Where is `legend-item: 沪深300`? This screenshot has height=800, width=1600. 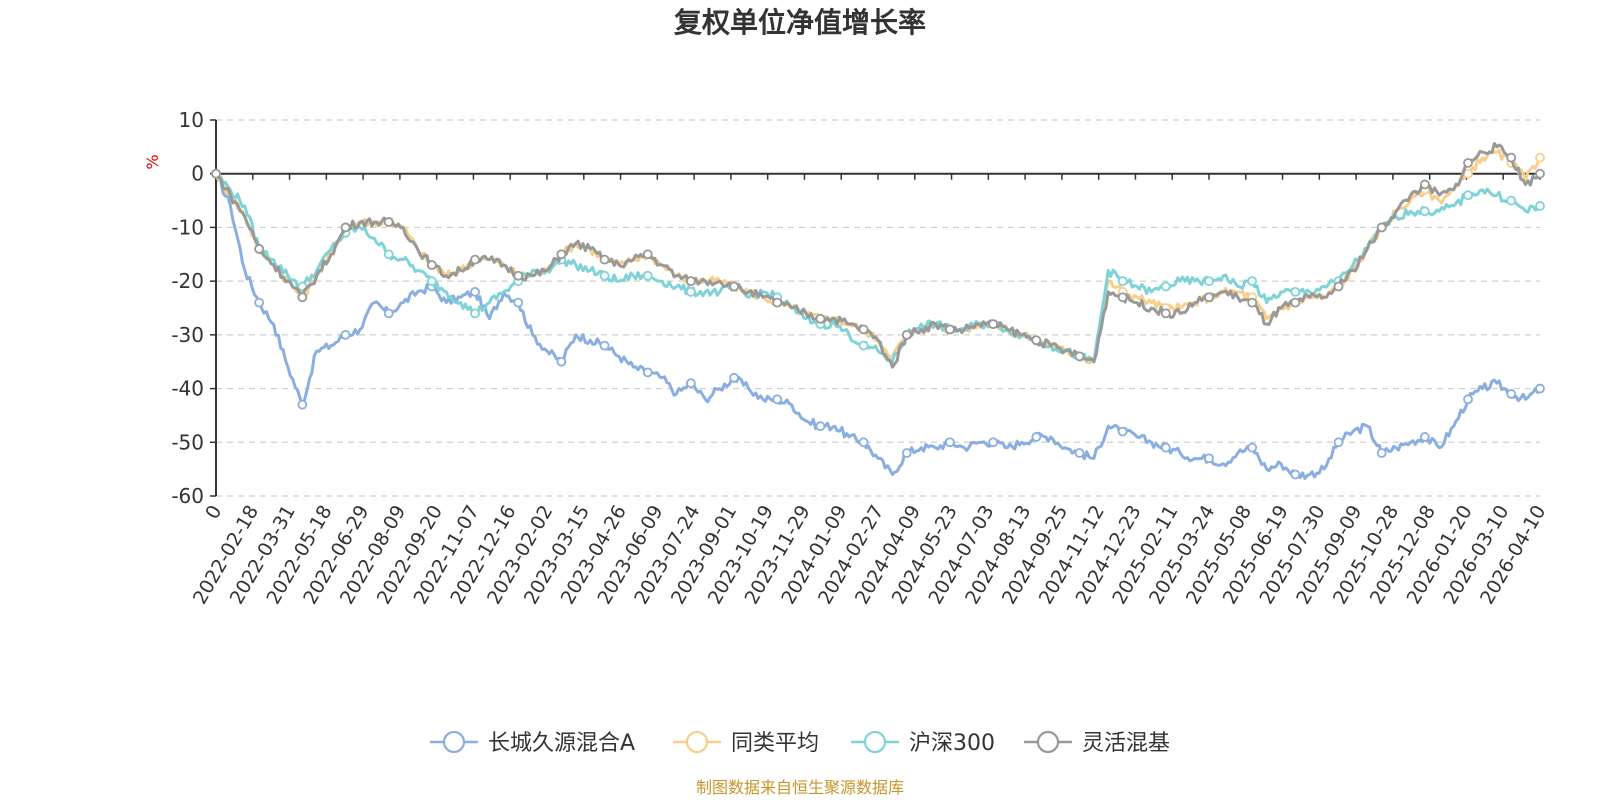
legend-item: 沪深300 is located at coordinates (923, 743).